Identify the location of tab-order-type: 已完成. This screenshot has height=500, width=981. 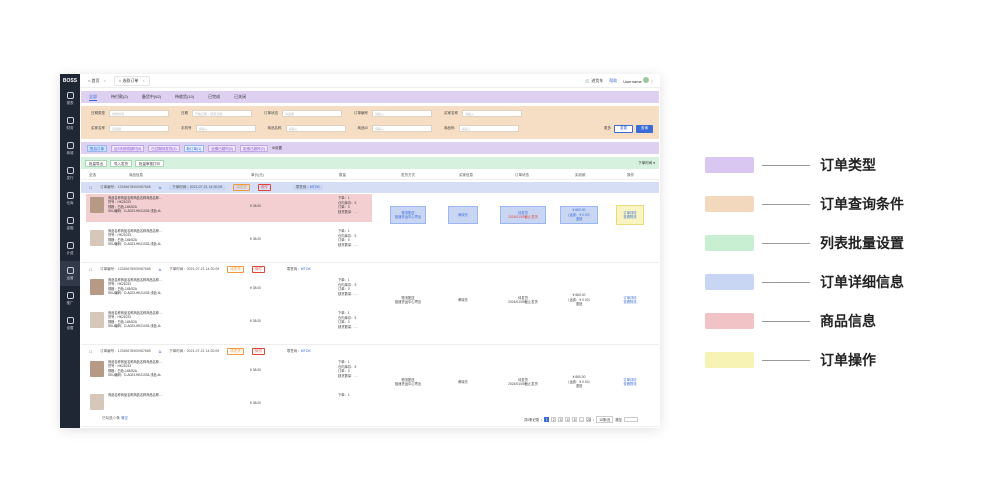
(214, 96).